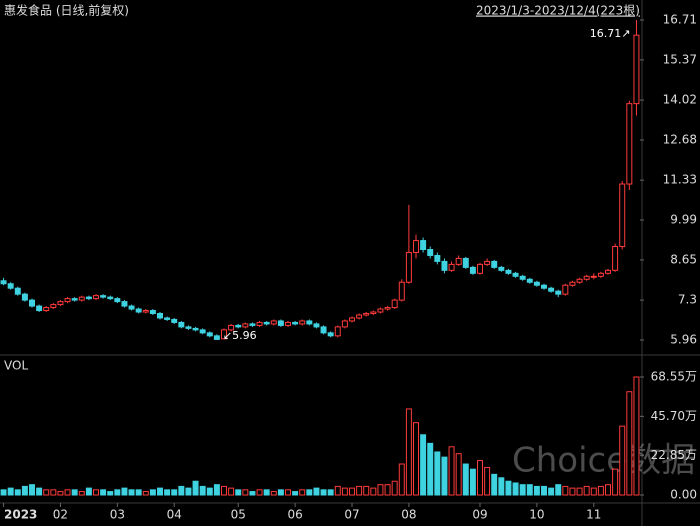 This screenshot has height=526, width=700. I want to click on x-tick-label: 07, so click(351, 515).